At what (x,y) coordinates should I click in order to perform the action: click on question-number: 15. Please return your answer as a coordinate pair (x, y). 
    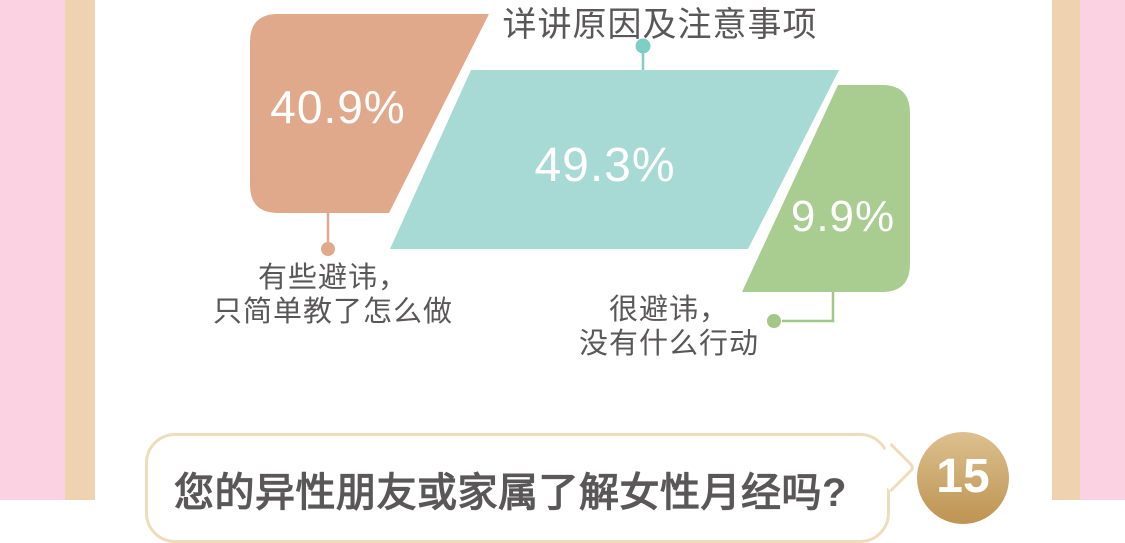
    Looking at the image, I should click on (963, 476).